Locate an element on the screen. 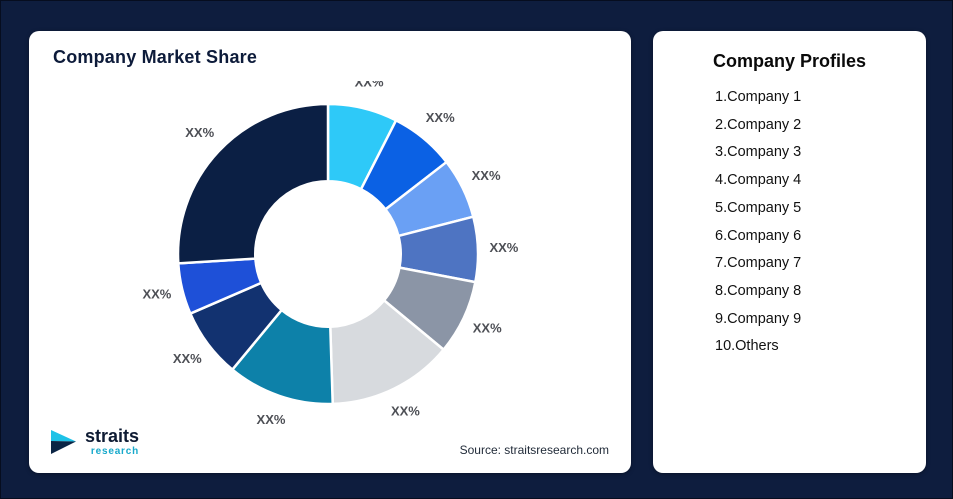 The image size is (953, 499). chart-title: Company Market Share is located at coordinates (155, 57).